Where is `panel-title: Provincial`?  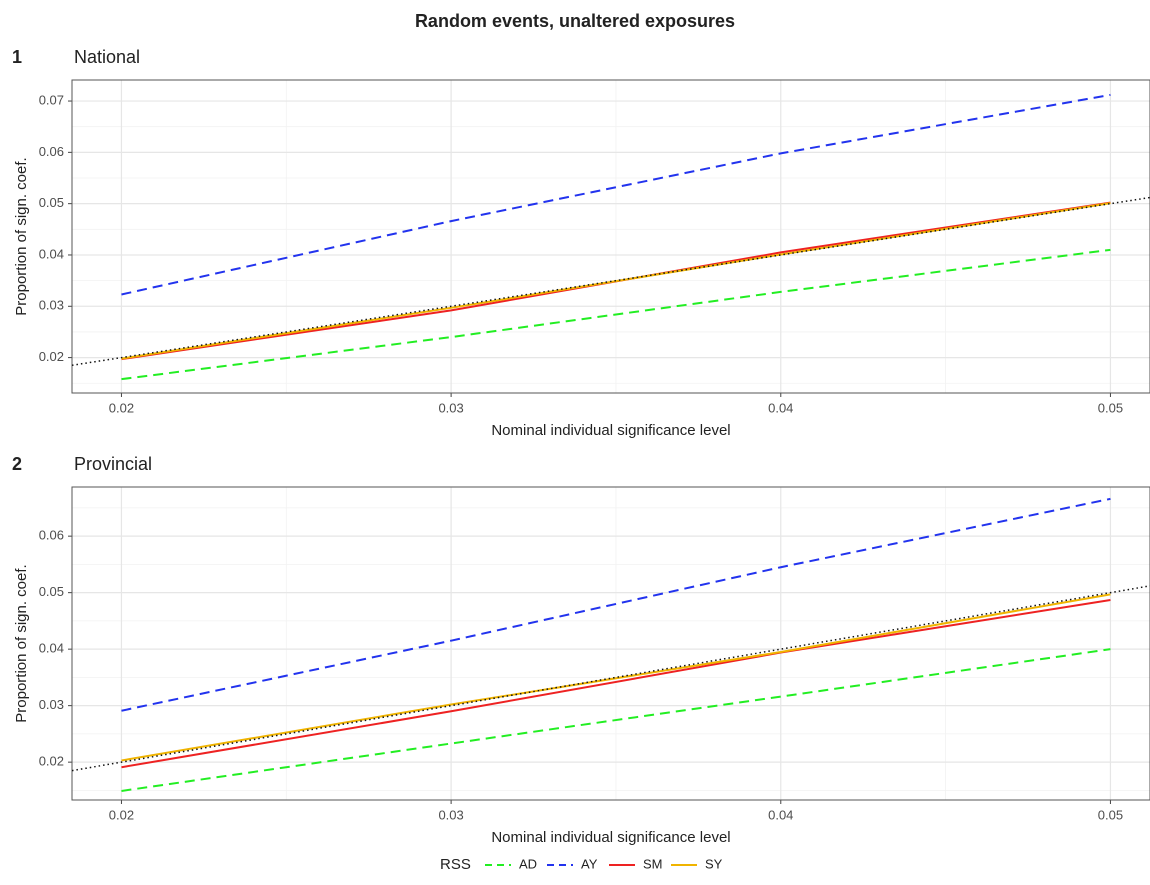
panel-title: Provincial is located at coordinates (113, 464).